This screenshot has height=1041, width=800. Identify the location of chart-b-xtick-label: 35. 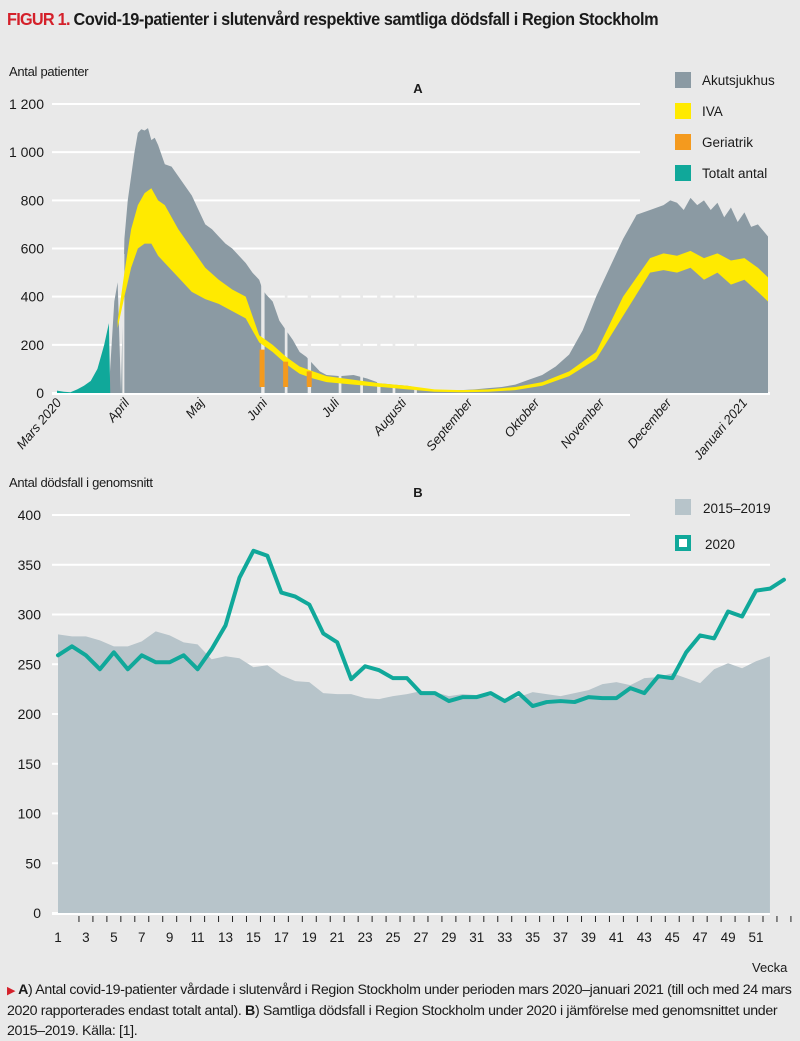
(532, 937).